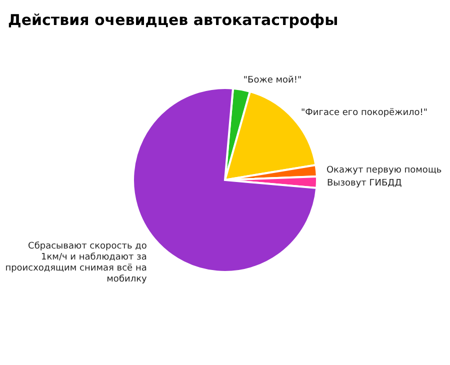 The image size is (450, 365). What do you see at coordinates (364, 113) in the screenshot?
I see `slice-label: "Фигасе его покорёжило!"` at bounding box center [364, 113].